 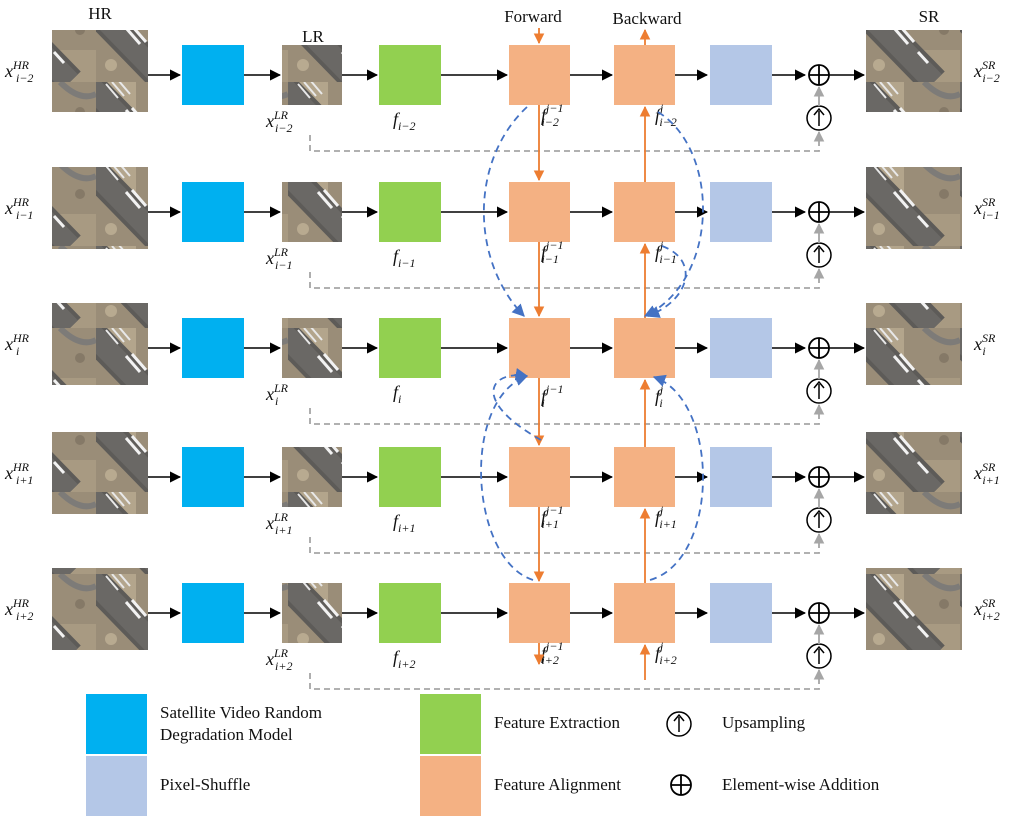 I want to click on legend-degradation-label-1: Satellite Video Random, so click(x=241, y=712).